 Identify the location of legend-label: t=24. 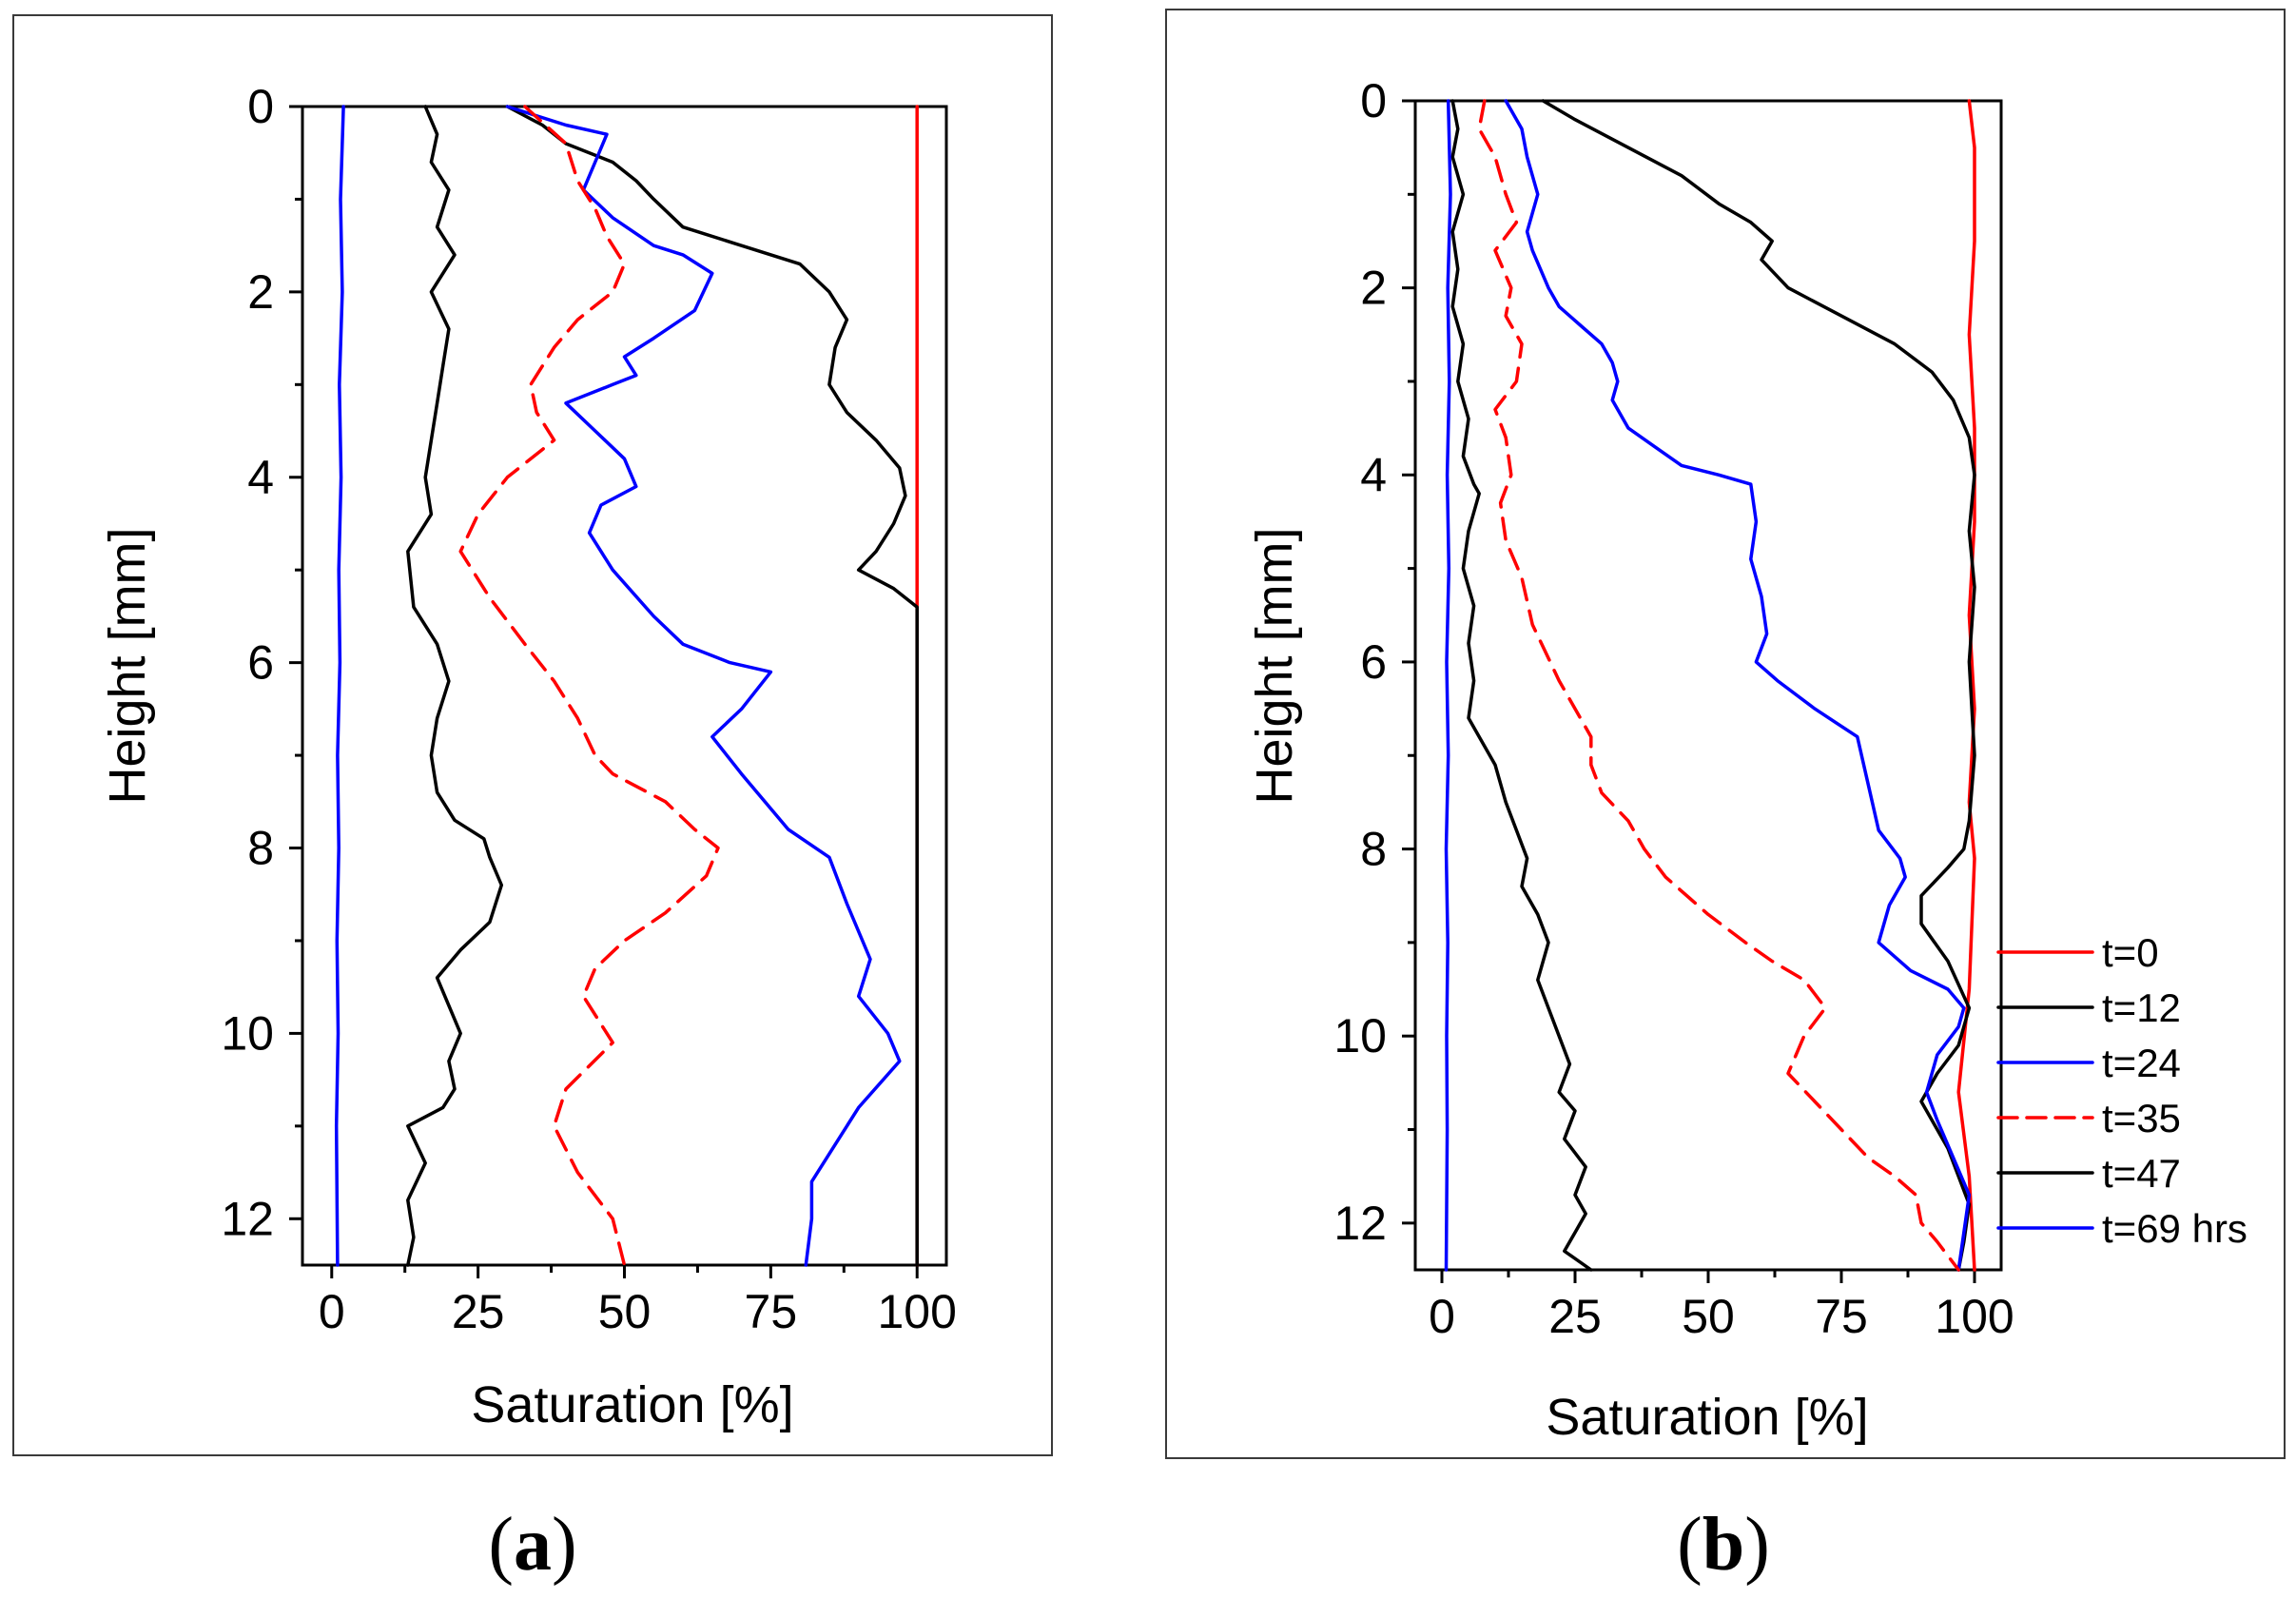
(2142, 1063).